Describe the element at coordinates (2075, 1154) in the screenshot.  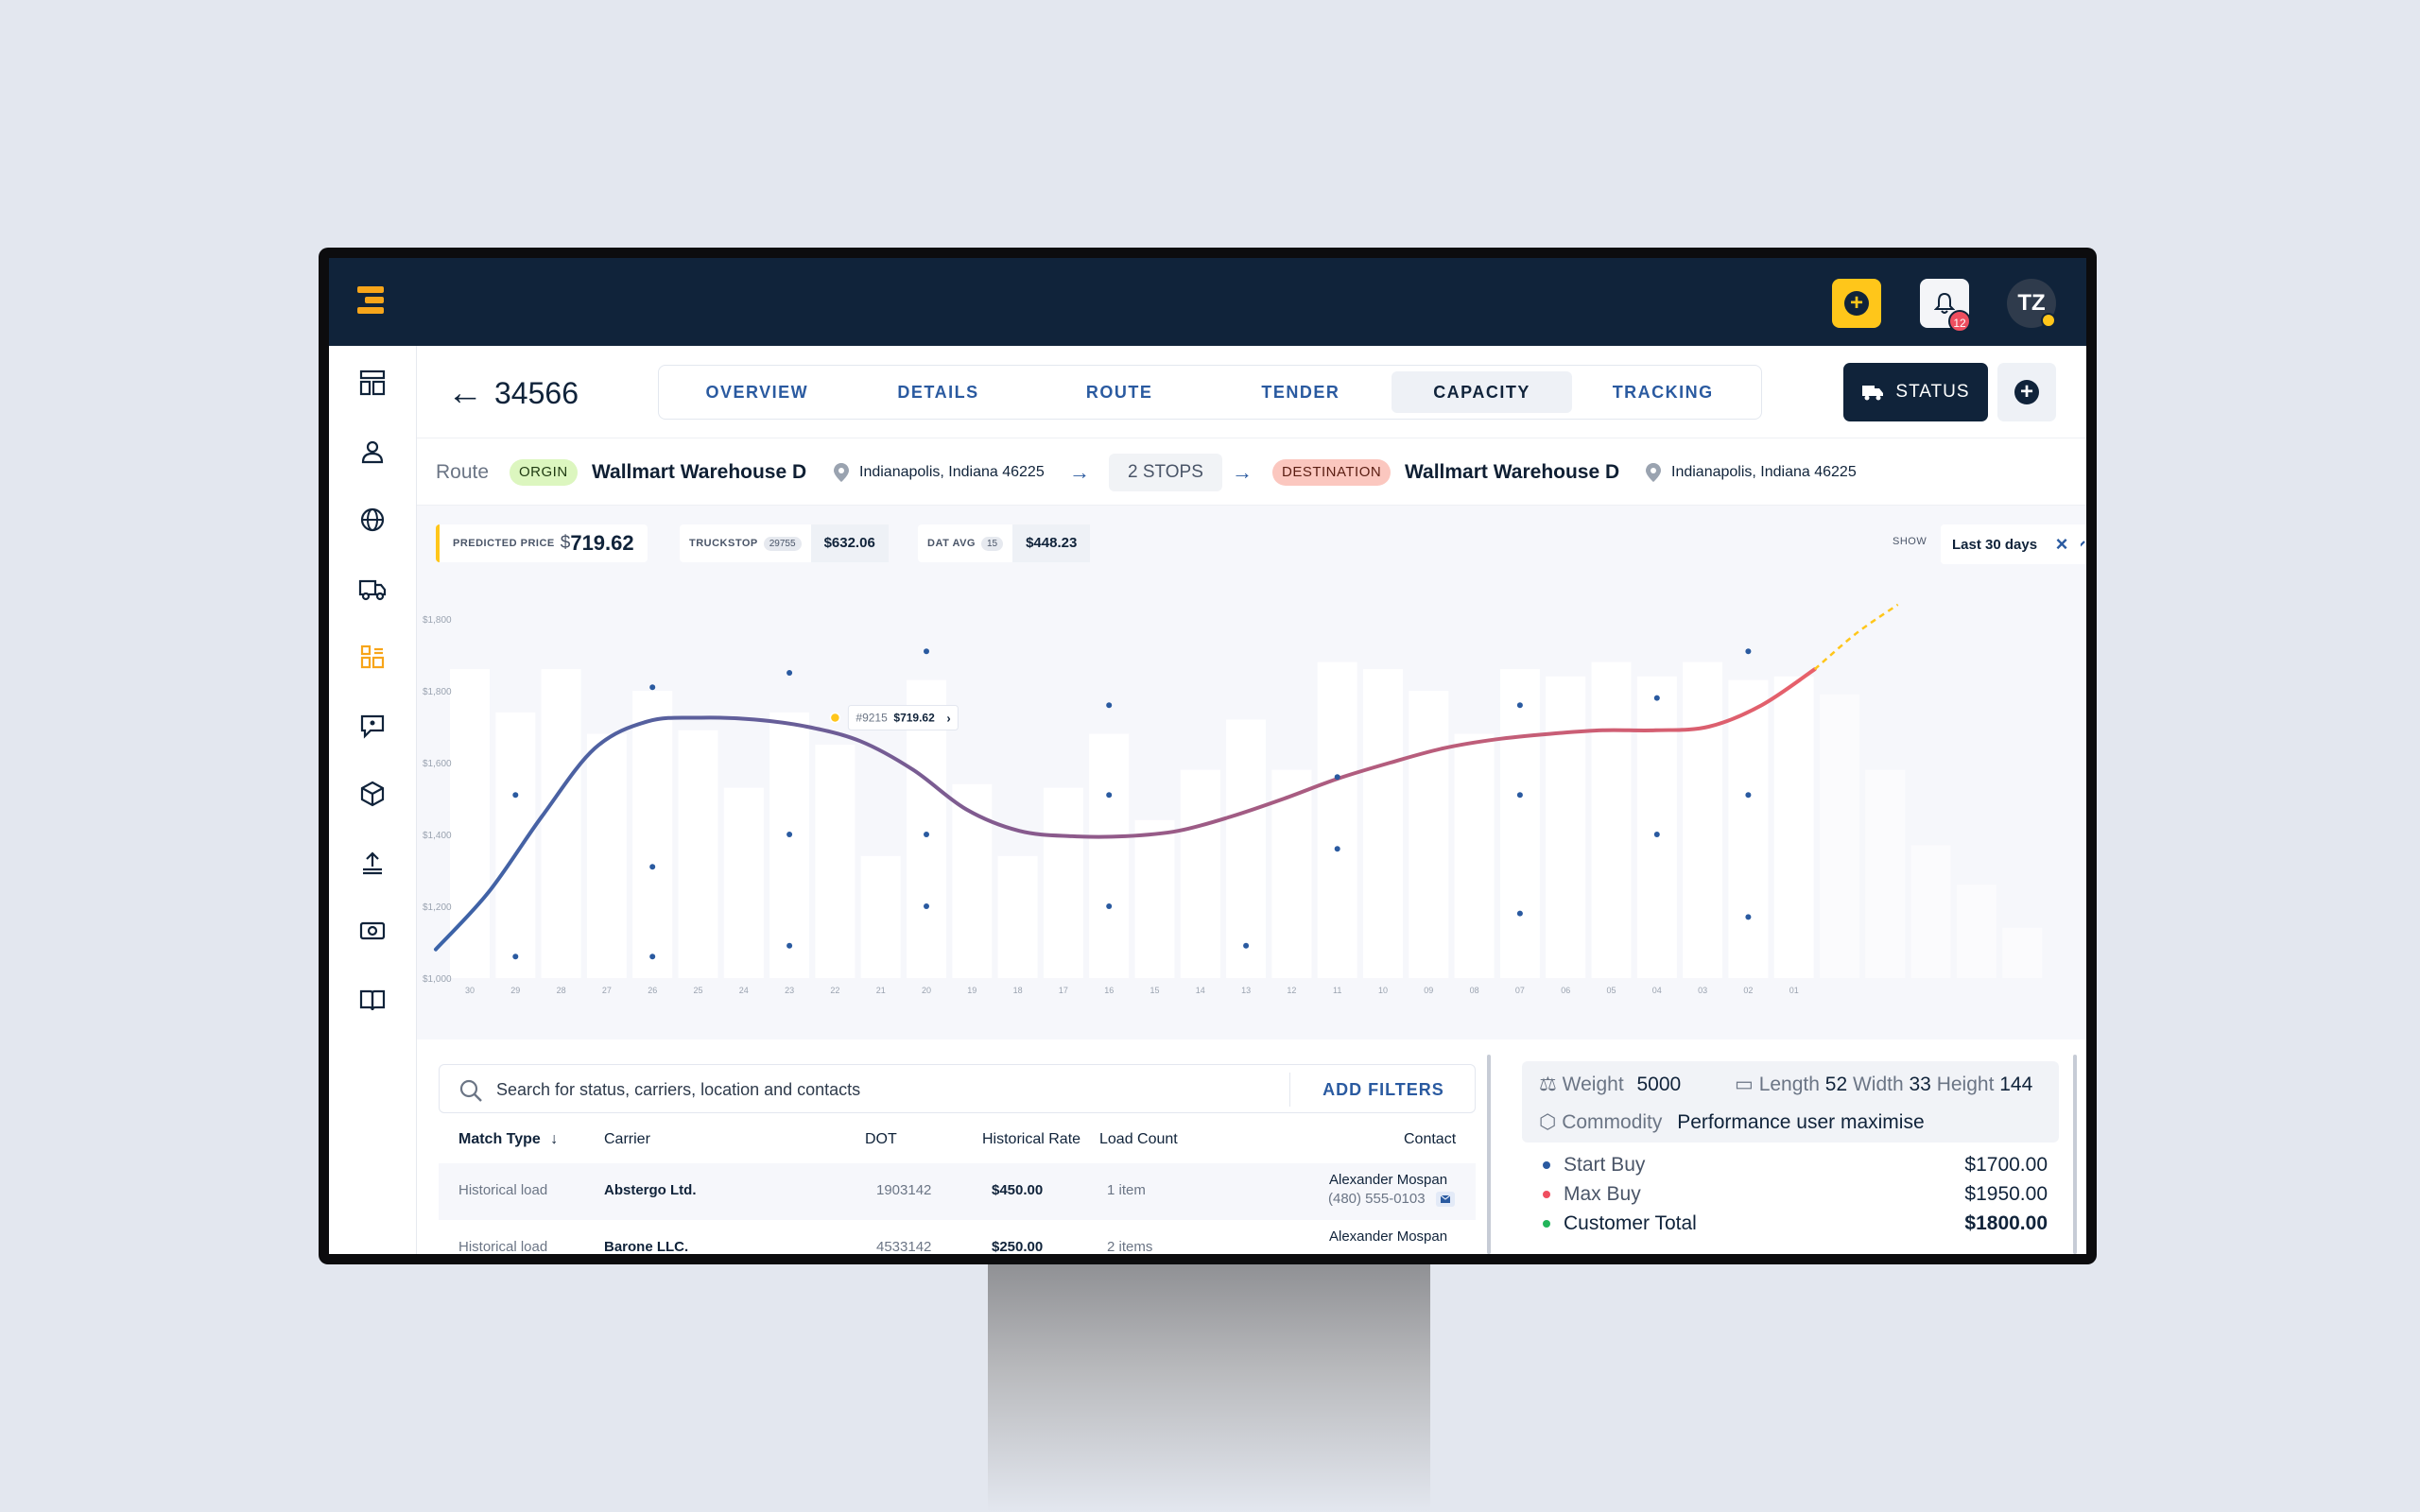
I see `details-scrollbar` at that location.